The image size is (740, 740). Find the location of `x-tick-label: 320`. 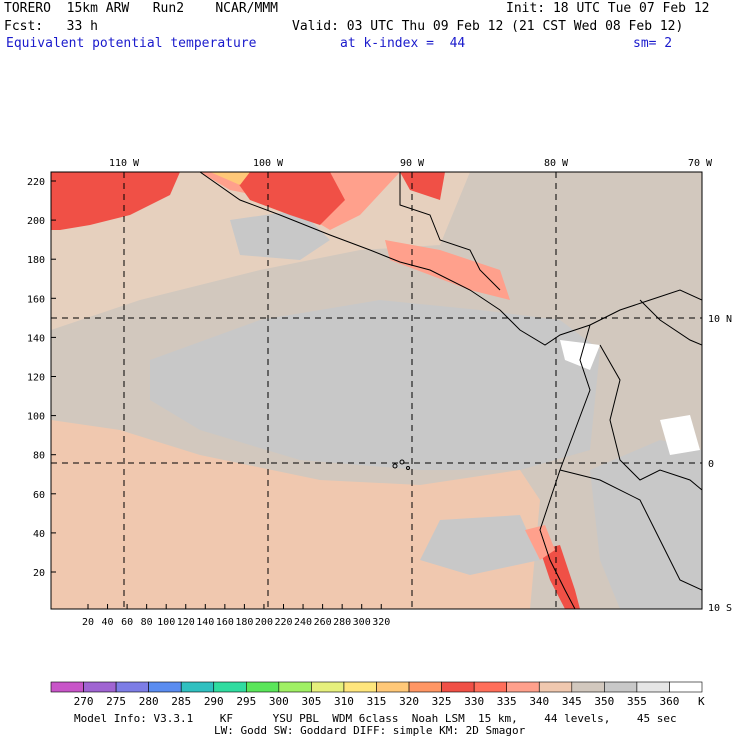

x-tick-label: 320 is located at coordinates (381, 622).